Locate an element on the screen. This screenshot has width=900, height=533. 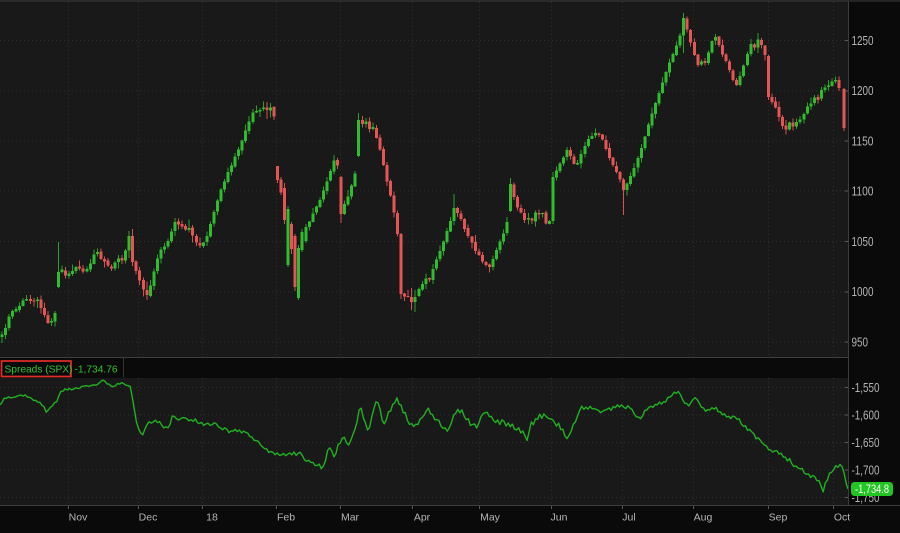
svg-text: -1,734.8 is located at coordinates (872, 490).